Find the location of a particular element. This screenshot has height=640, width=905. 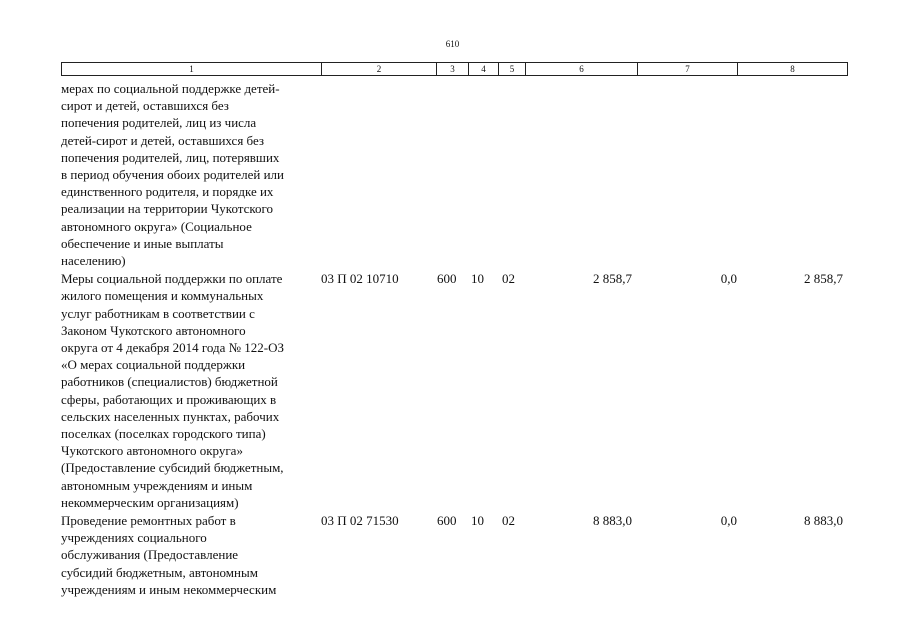

row-text: субсидий бюджетным, автономным is located at coordinates (159, 572).